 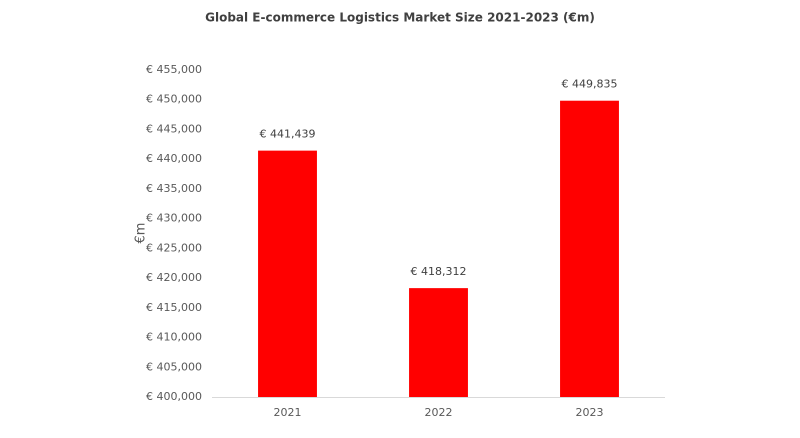 I want to click on x-tick-label: 2022, so click(x=439, y=412).